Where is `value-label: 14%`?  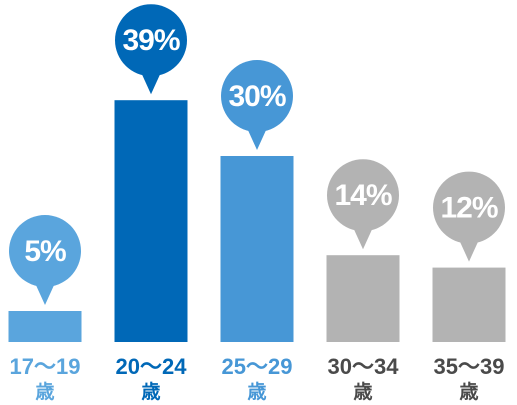
value-label: 14% is located at coordinates (362, 195).